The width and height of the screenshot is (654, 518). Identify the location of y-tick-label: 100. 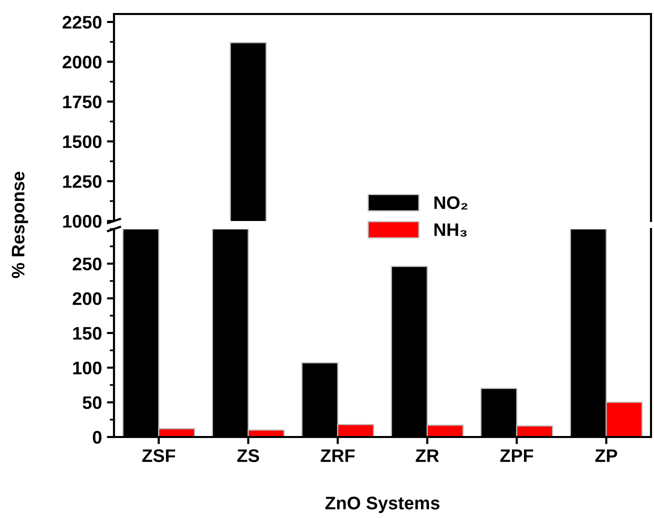
(87, 368).